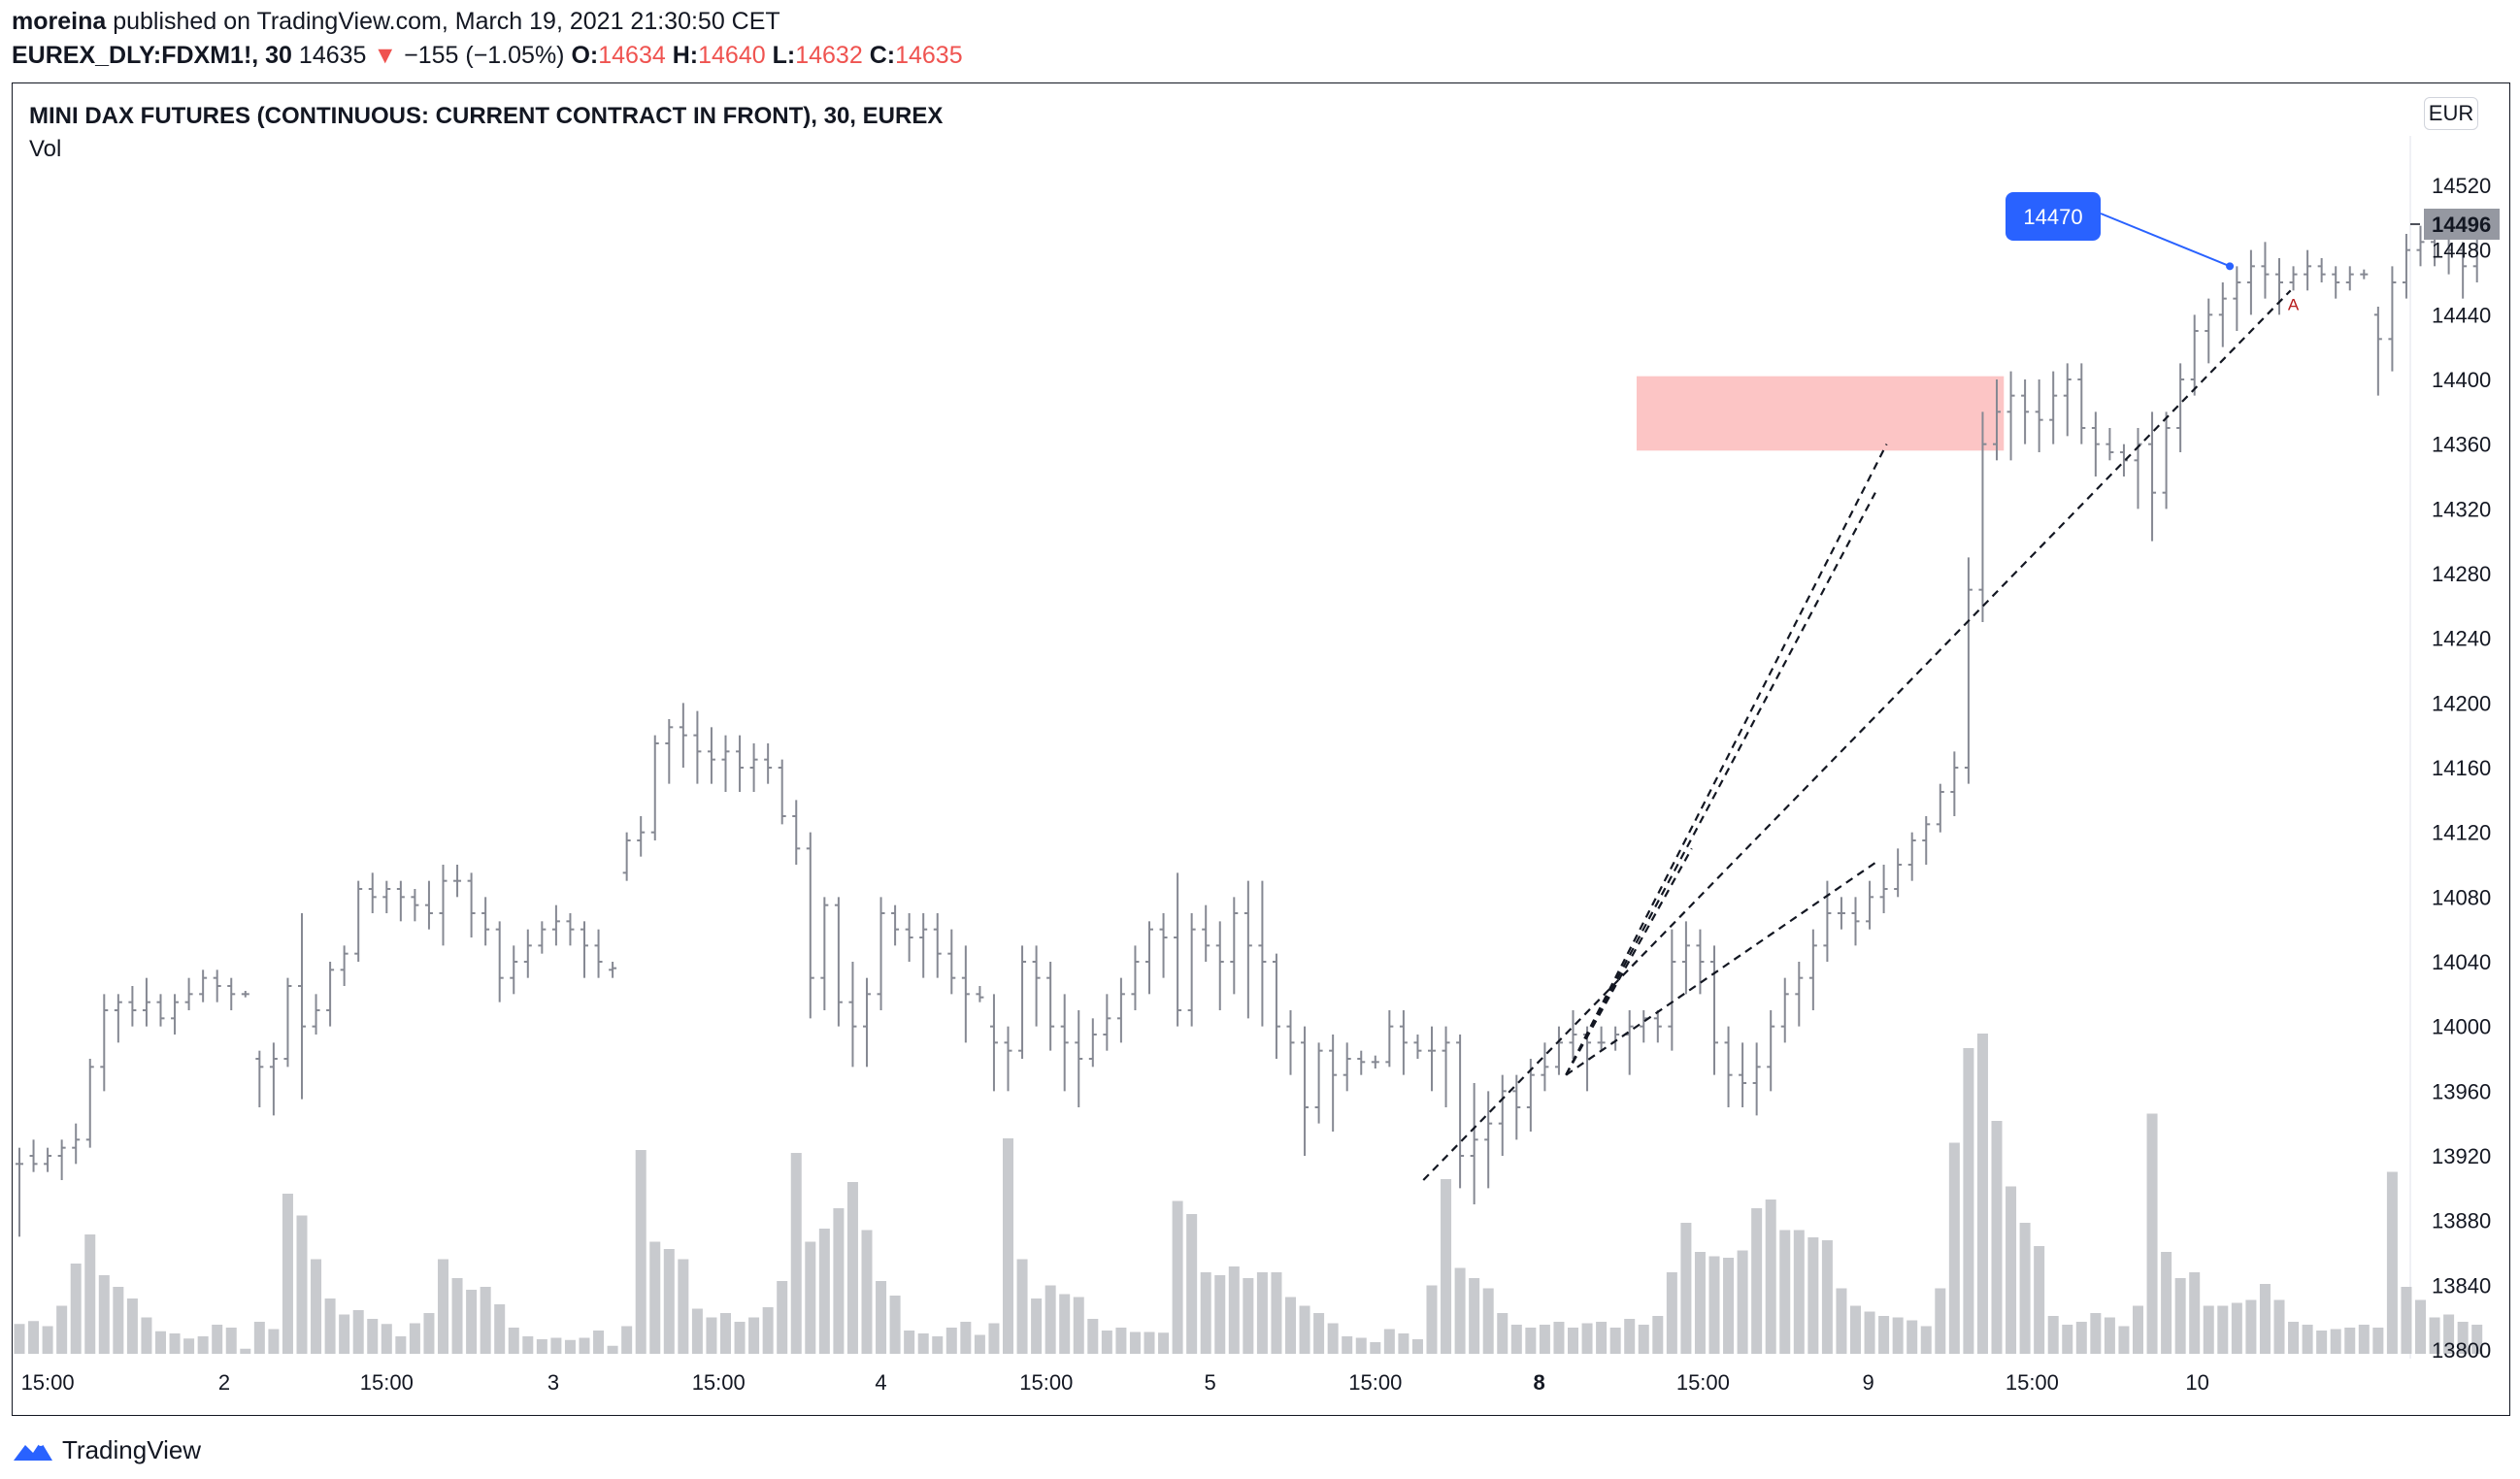  I want to click on y-tick-label: 14280, so click(2461, 574).